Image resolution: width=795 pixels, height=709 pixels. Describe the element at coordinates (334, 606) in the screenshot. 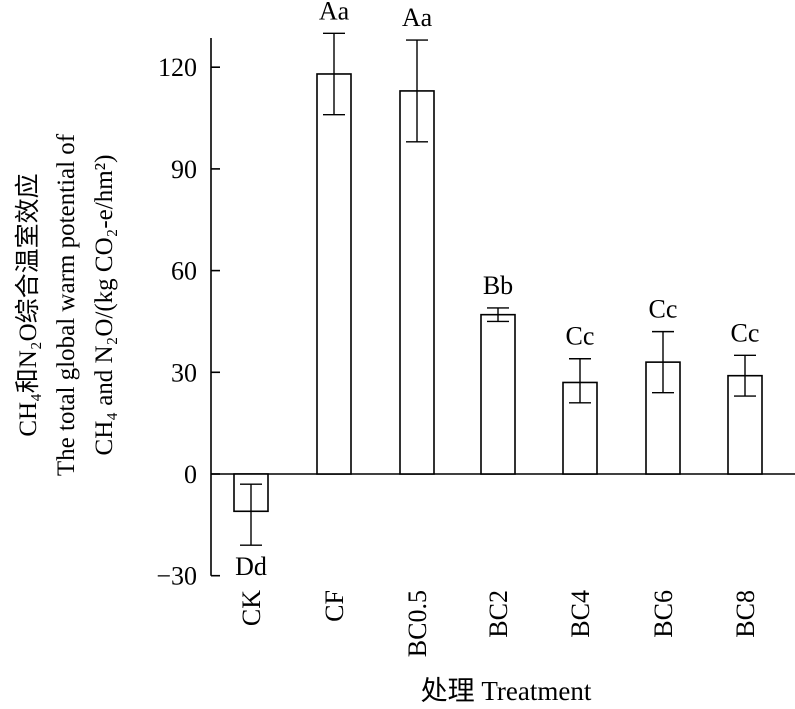

I see `x-tick-label: CF` at that location.